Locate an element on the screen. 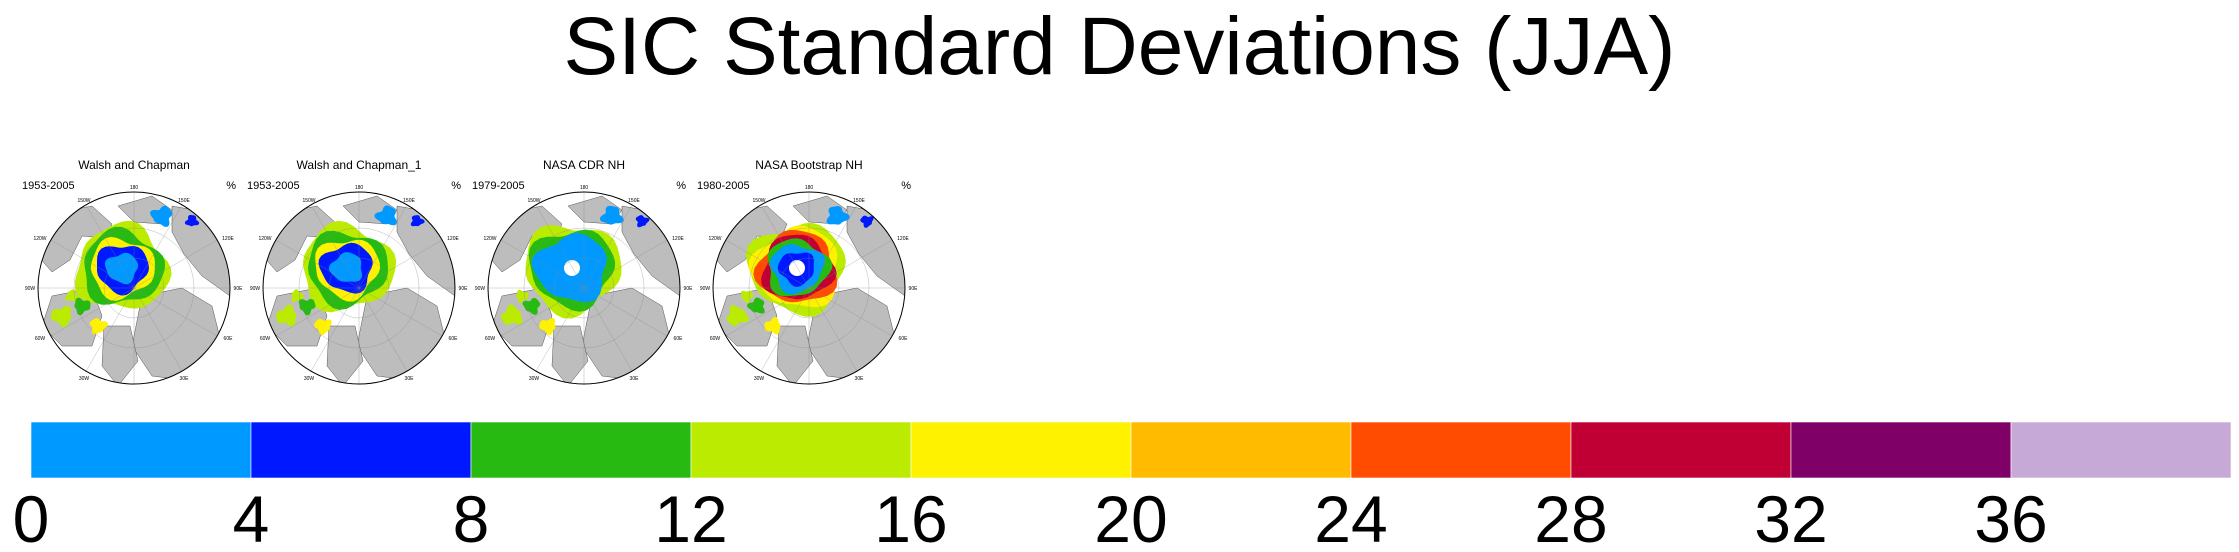 This screenshot has height=552, width=2239. colorbar-tick-label: 28 is located at coordinates (1570, 517).